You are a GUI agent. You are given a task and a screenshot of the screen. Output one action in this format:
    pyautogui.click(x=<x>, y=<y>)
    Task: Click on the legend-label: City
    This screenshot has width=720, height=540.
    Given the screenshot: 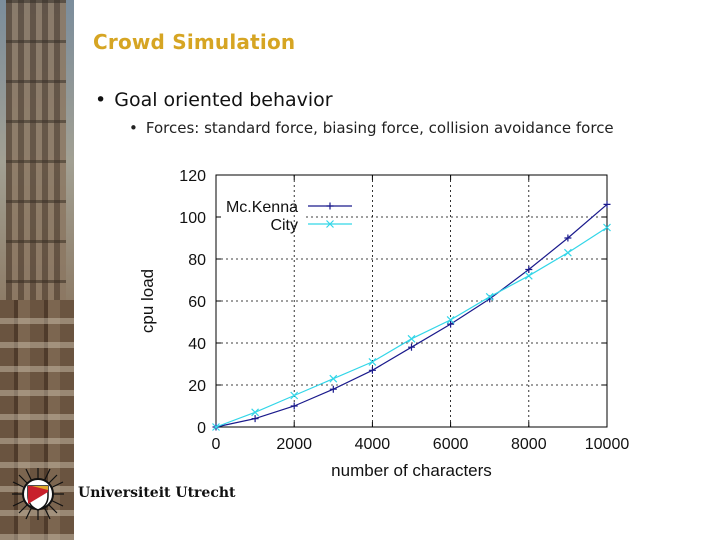 What is the action you would take?
    pyautogui.click(x=284, y=225)
    